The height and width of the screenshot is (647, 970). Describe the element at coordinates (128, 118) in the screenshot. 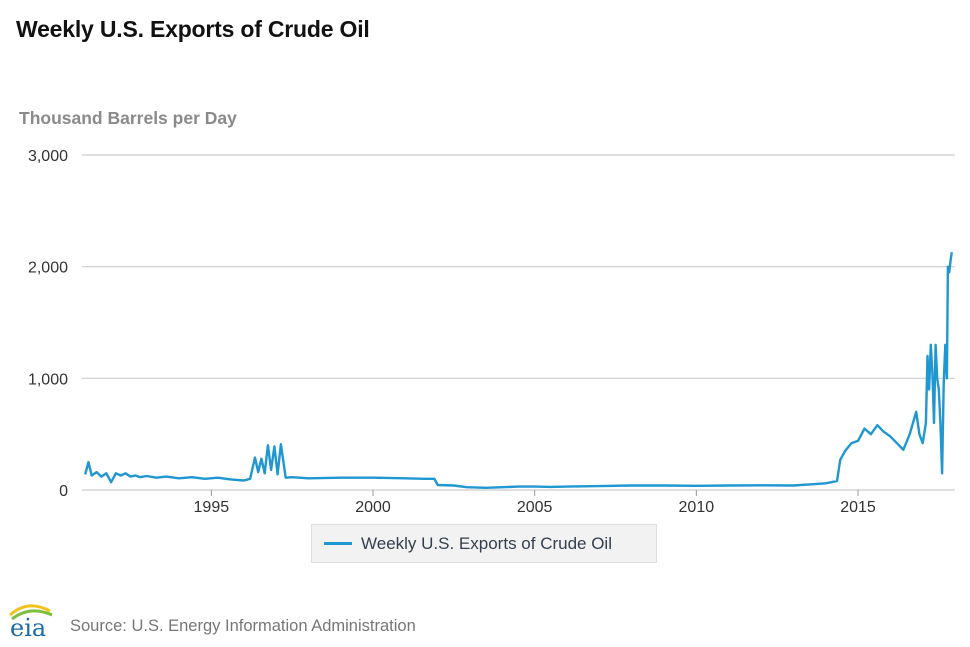

I see `y-axis-units-label: Thousand Barrels per Day` at that location.